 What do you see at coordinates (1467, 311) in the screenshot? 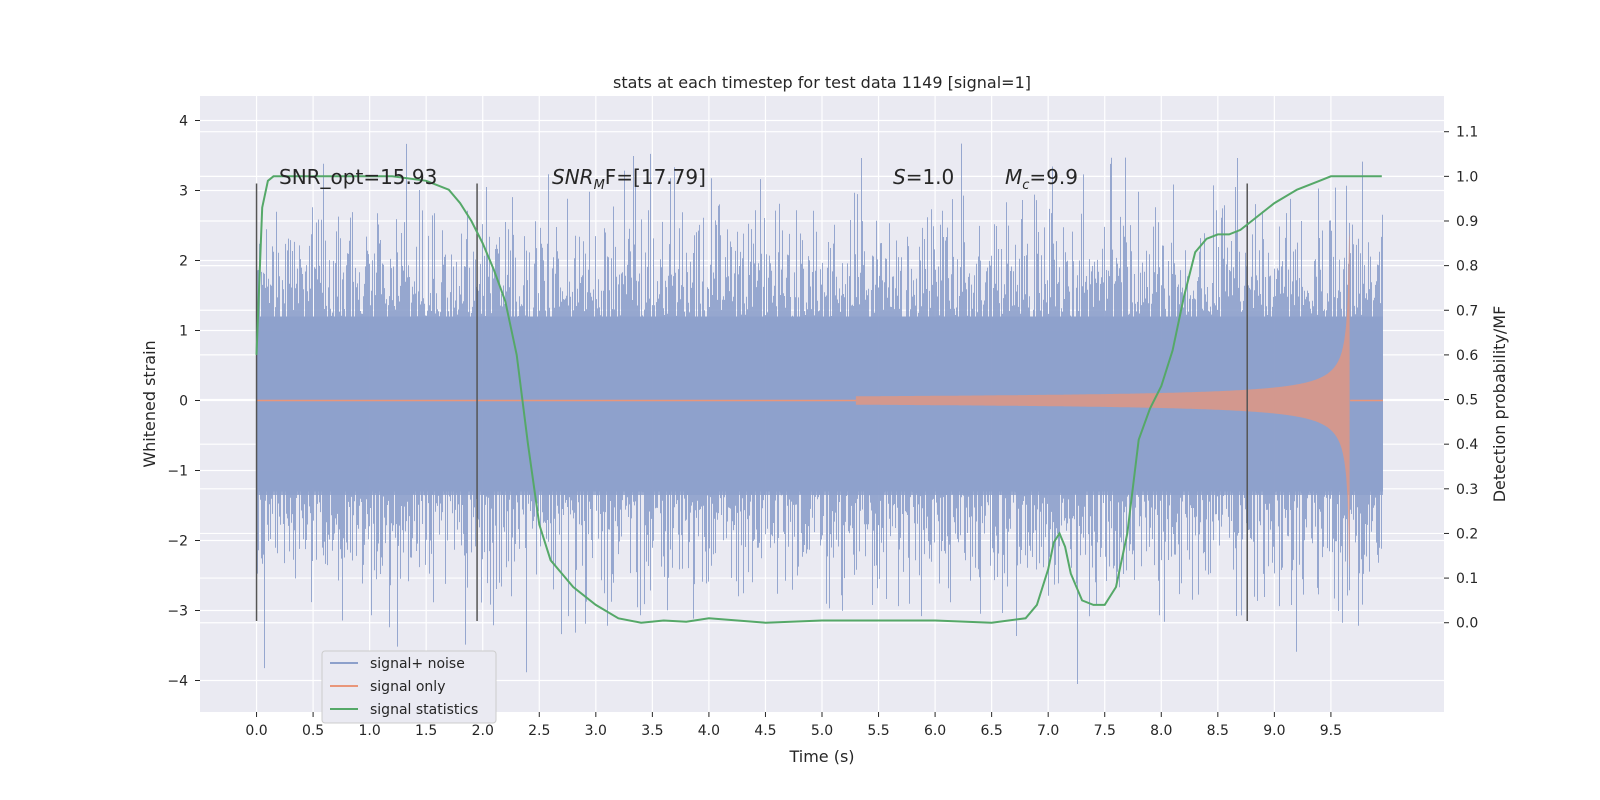
I see `y-right-tick-label-4: 0.7` at bounding box center [1467, 311].